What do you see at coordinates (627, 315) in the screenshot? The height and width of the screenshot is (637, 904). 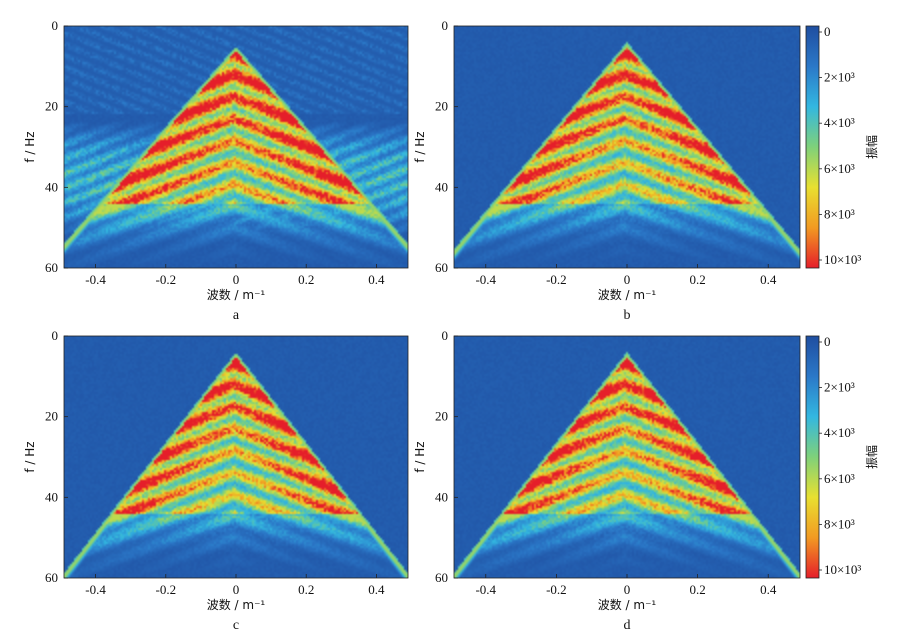 I see `panel-letter: b` at bounding box center [627, 315].